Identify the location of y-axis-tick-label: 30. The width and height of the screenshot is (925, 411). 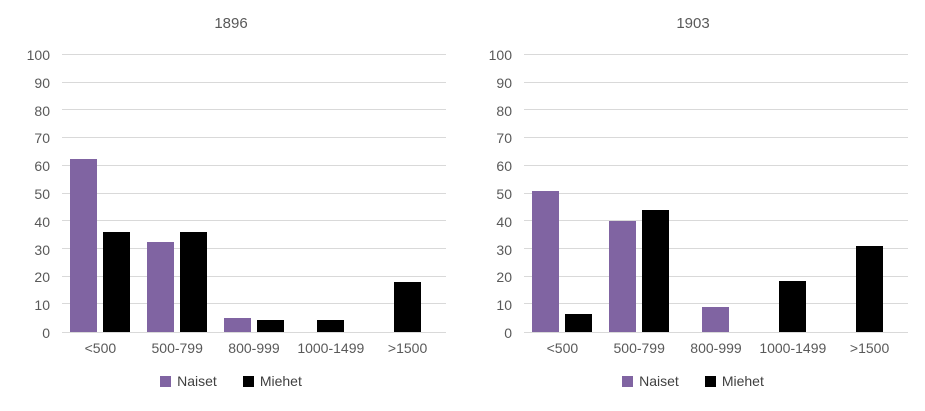
(504, 249).